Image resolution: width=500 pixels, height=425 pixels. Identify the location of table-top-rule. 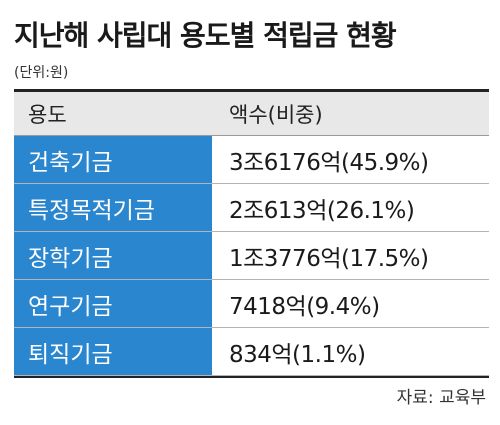
(251, 90).